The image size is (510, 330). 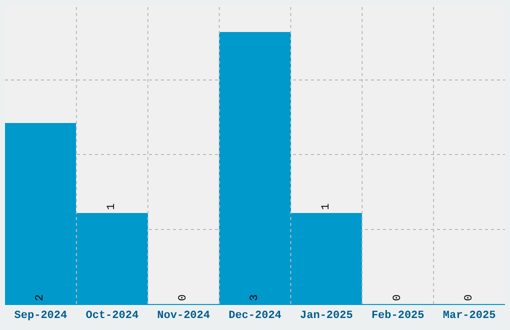 What do you see at coordinates (255, 297) in the screenshot?
I see `data-label: 3` at bounding box center [255, 297].